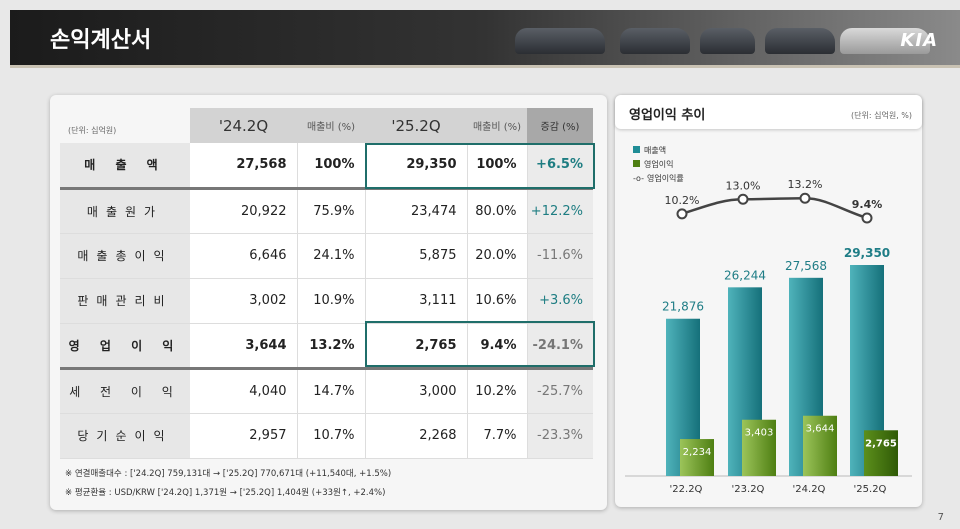 The height and width of the screenshot is (529, 960). I want to click on cell-v1: 20,922, so click(244, 211).